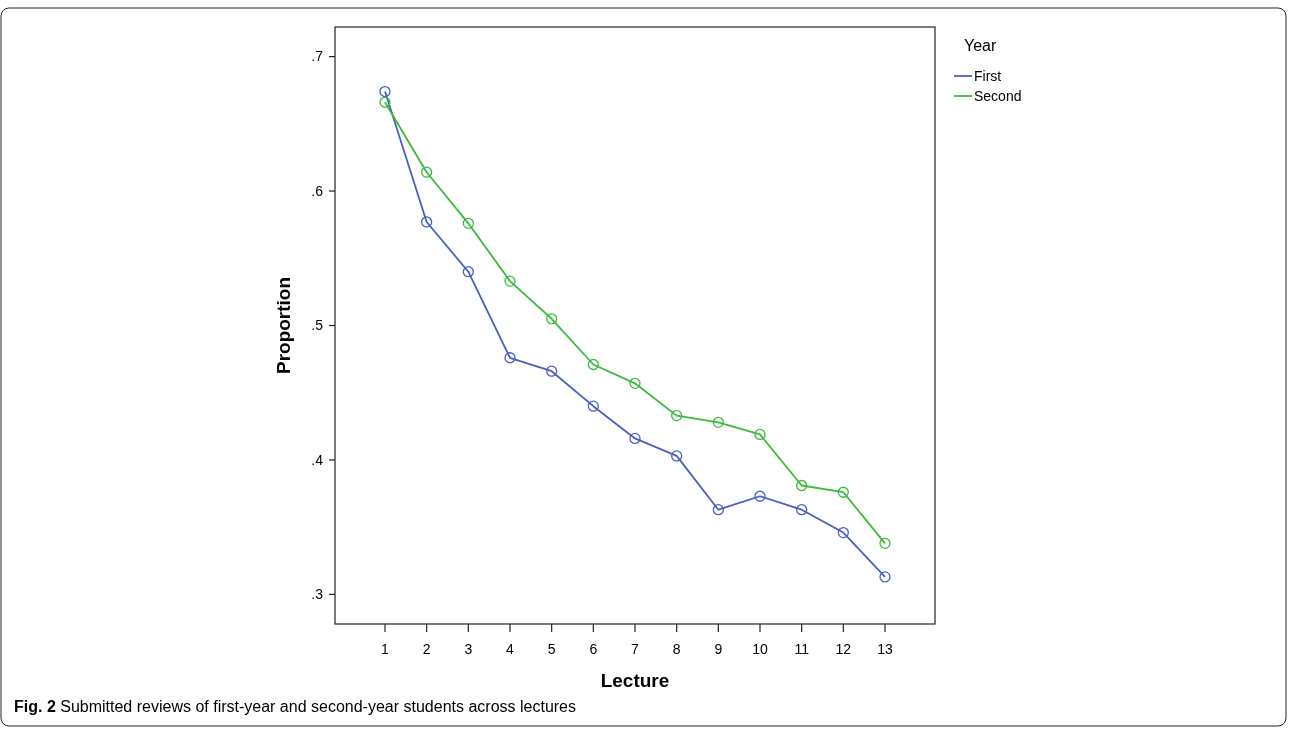 The image size is (1289, 734). Describe the element at coordinates (468, 649) in the screenshot. I see `x-tick-label: 3` at that location.